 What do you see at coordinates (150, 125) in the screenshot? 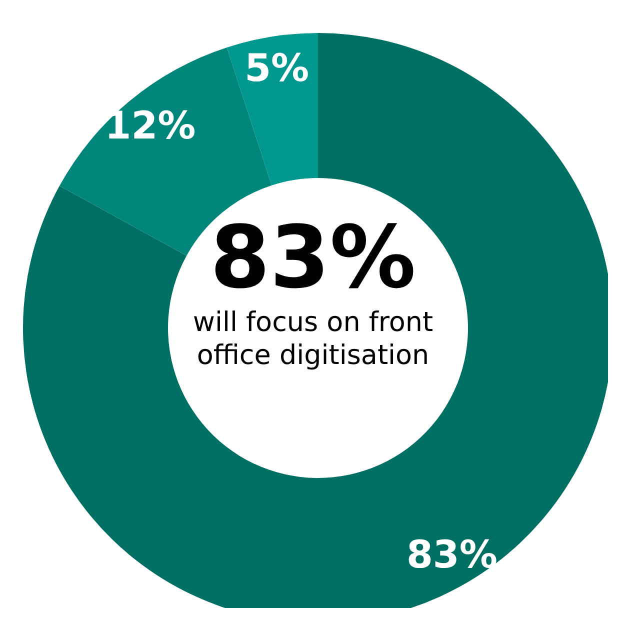
I see `data-label: 12%` at bounding box center [150, 125].